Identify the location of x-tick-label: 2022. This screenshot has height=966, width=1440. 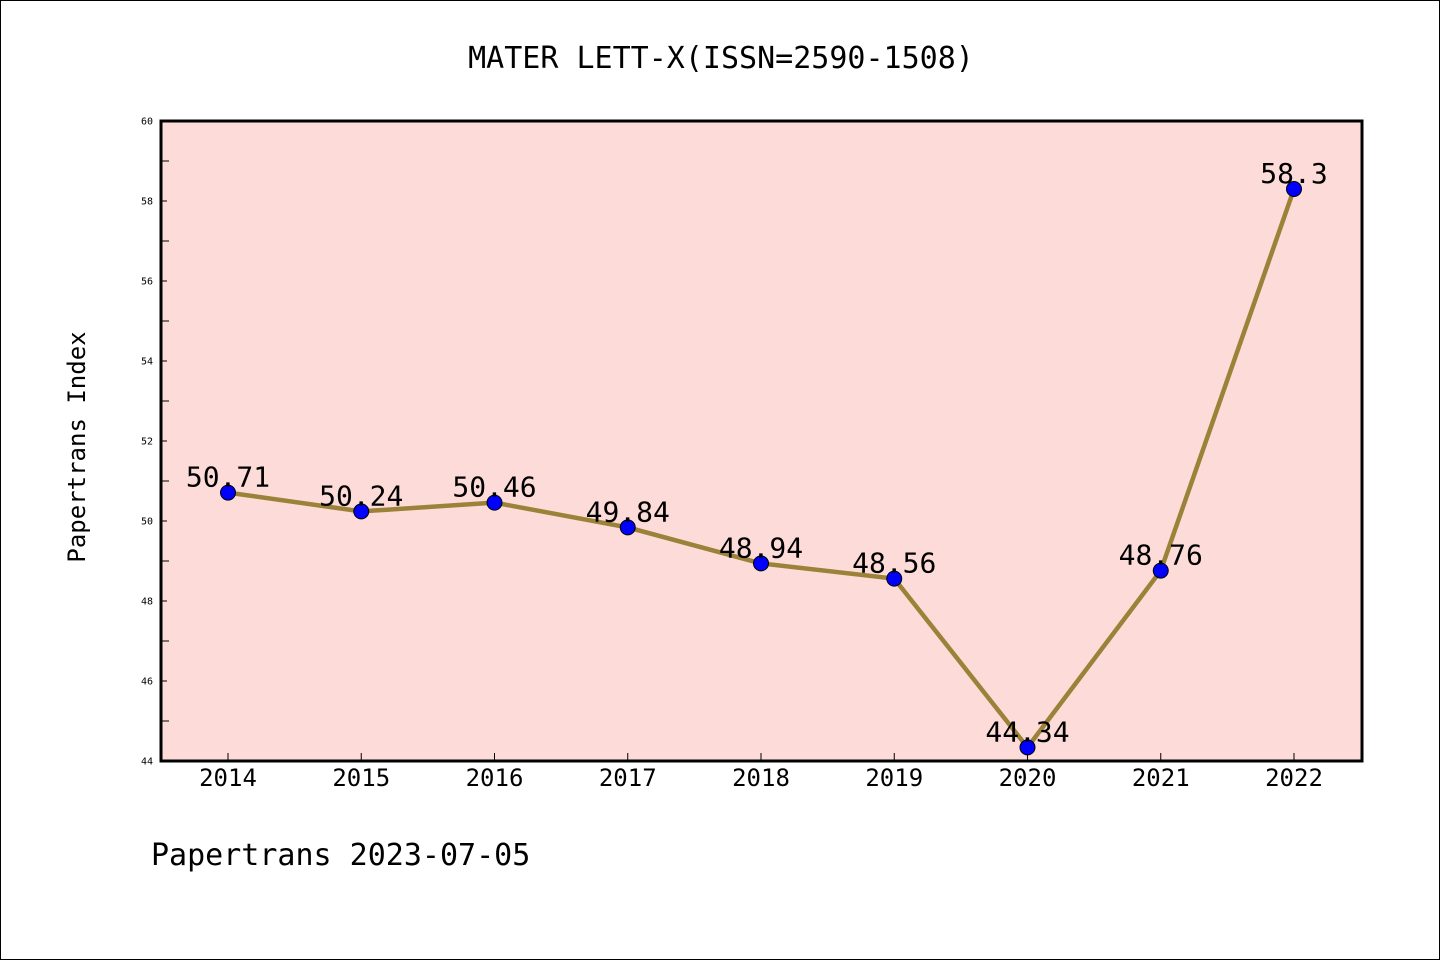
(1294, 778).